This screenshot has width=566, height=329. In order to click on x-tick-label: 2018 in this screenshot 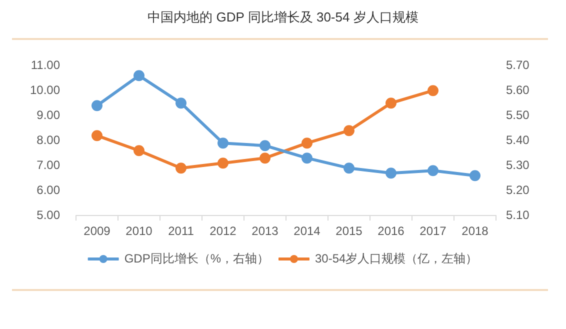, I will do `click(475, 231)`.